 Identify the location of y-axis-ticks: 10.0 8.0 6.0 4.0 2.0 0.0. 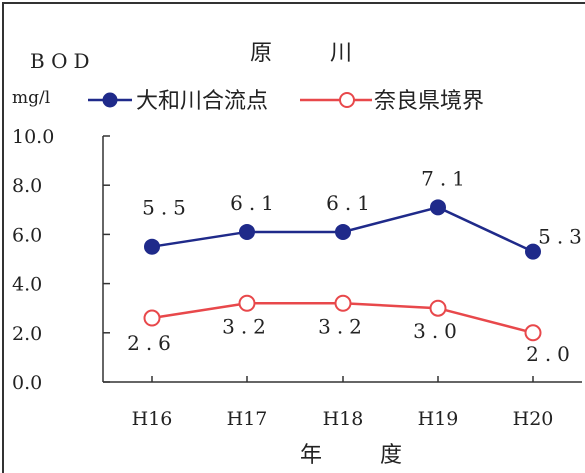
(61, 260).